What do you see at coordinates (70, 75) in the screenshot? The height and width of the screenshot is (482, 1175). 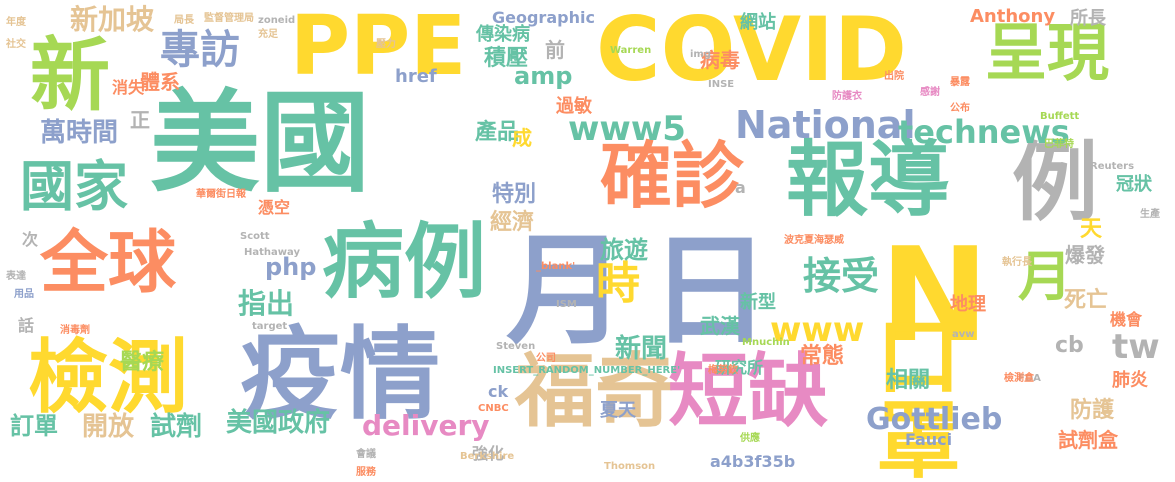 I see `cloud-word: 新` at bounding box center [70, 75].